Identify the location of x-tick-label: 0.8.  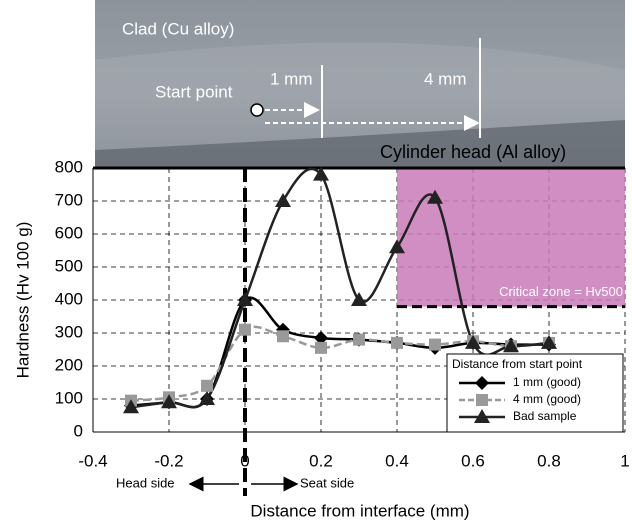
(549, 460).